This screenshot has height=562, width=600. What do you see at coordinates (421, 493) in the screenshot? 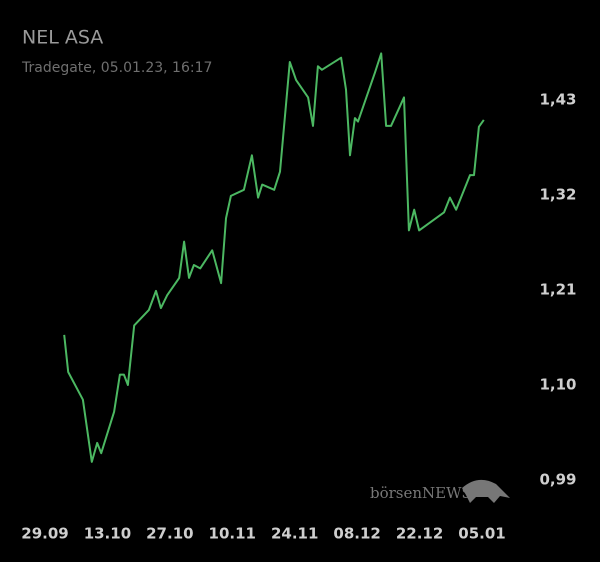
I see `watermark: börsenNEWS` at bounding box center [421, 493].